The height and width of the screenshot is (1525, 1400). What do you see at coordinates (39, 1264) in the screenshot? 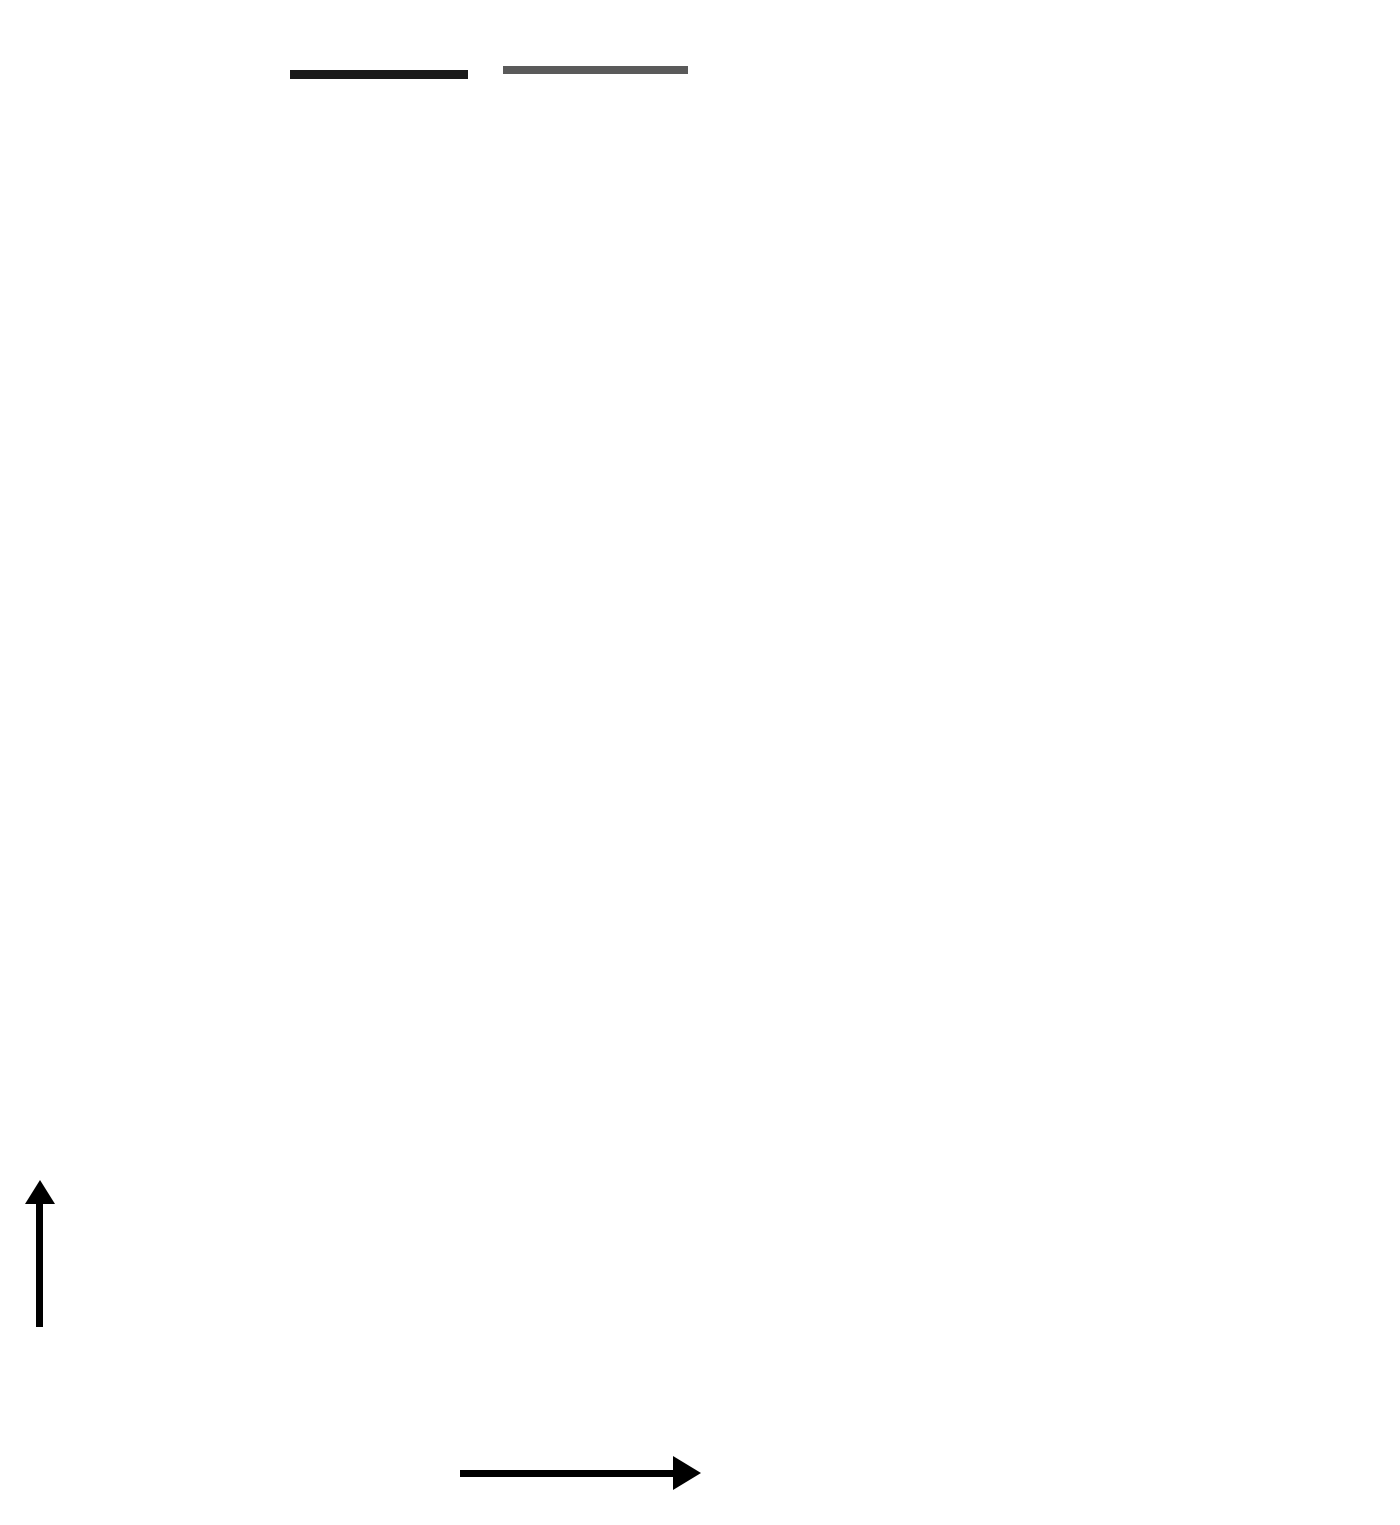
I see `y-axis-arrow-shaft` at bounding box center [39, 1264].